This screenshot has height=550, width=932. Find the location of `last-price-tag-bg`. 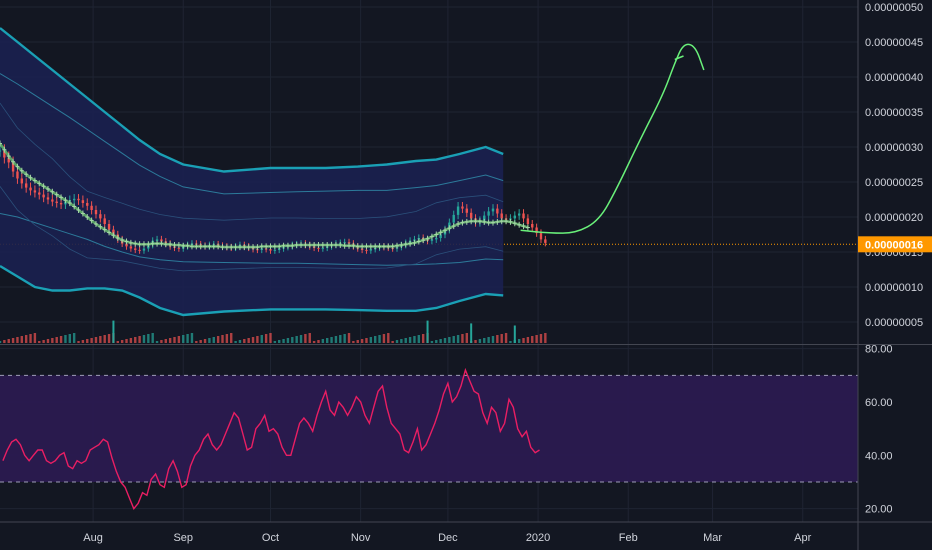

last-price-tag-bg is located at coordinates (895, 244).